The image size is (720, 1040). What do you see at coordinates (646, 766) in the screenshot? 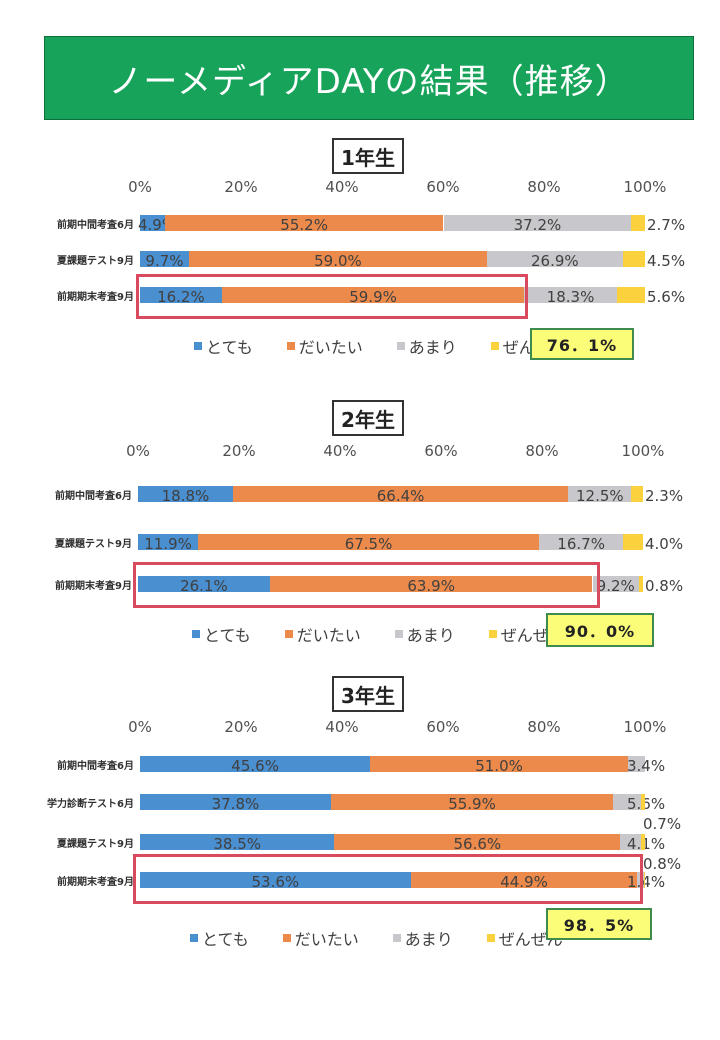
I see `data-label: 3.4%` at bounding box center [646, 766].